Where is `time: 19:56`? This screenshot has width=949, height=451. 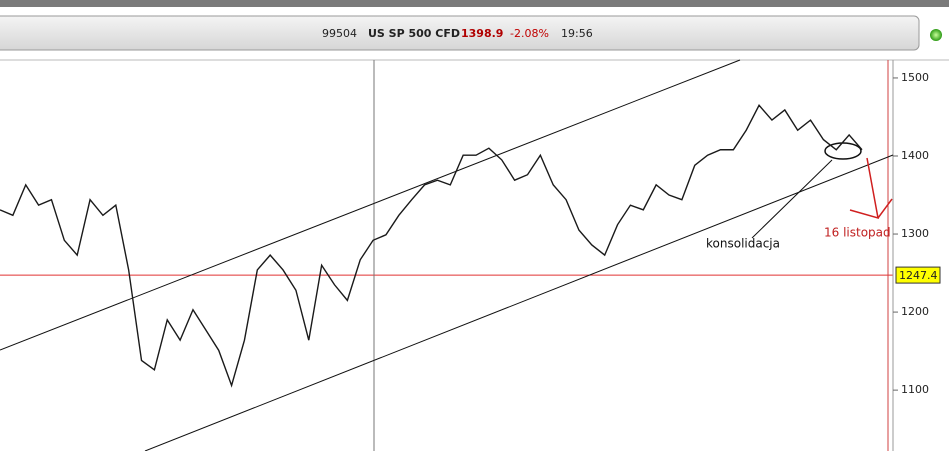 time: 19:56 is located at coordinates (577, 33).